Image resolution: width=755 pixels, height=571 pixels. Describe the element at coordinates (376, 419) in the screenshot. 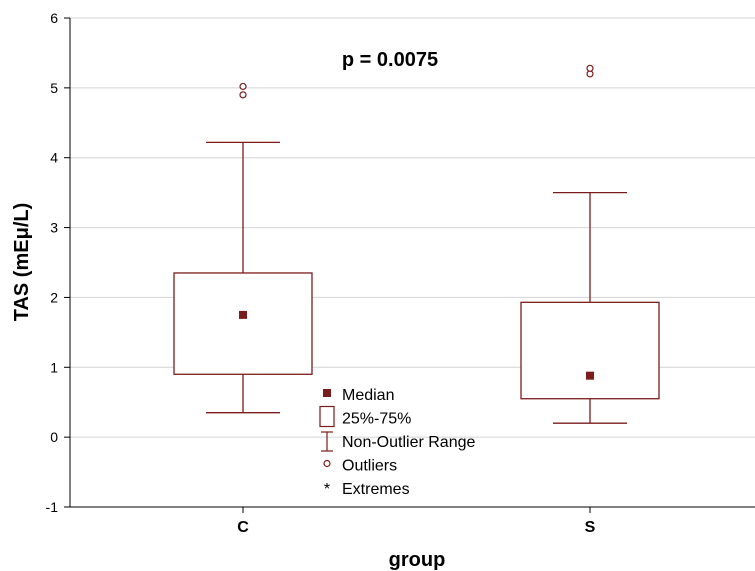

I see `legend-label: 25%-75%` at that location.